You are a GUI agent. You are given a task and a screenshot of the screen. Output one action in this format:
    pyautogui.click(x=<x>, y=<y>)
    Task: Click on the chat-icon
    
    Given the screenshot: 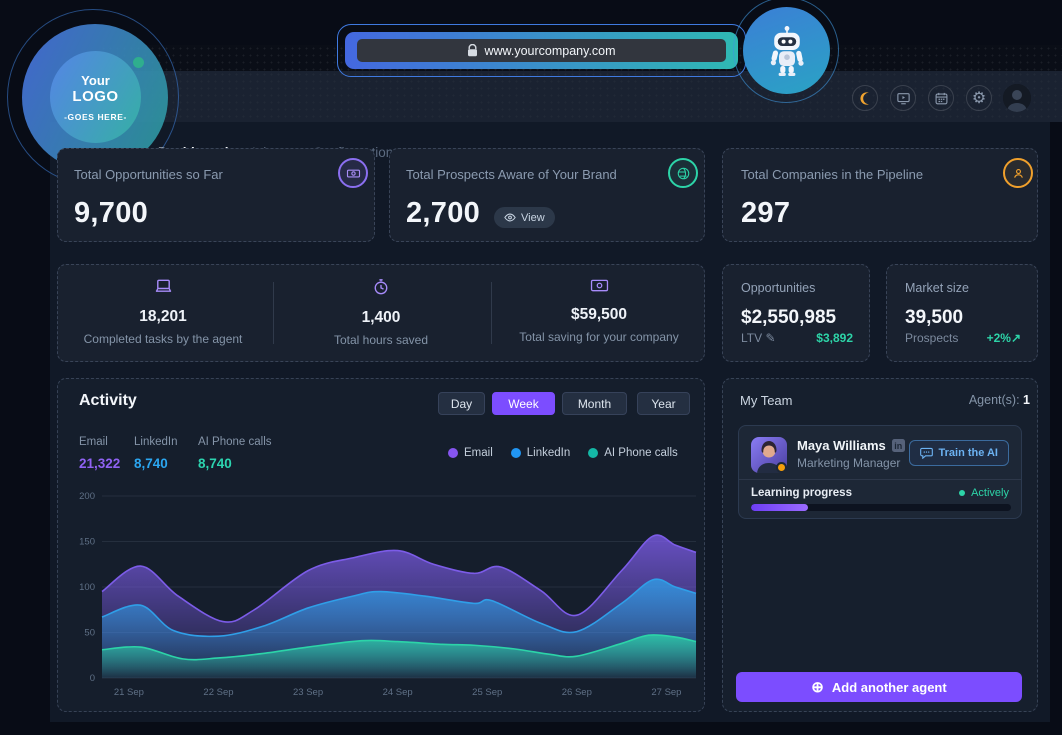 What is the action you would take?
    pyautogui.click(x=926, y=453)
    